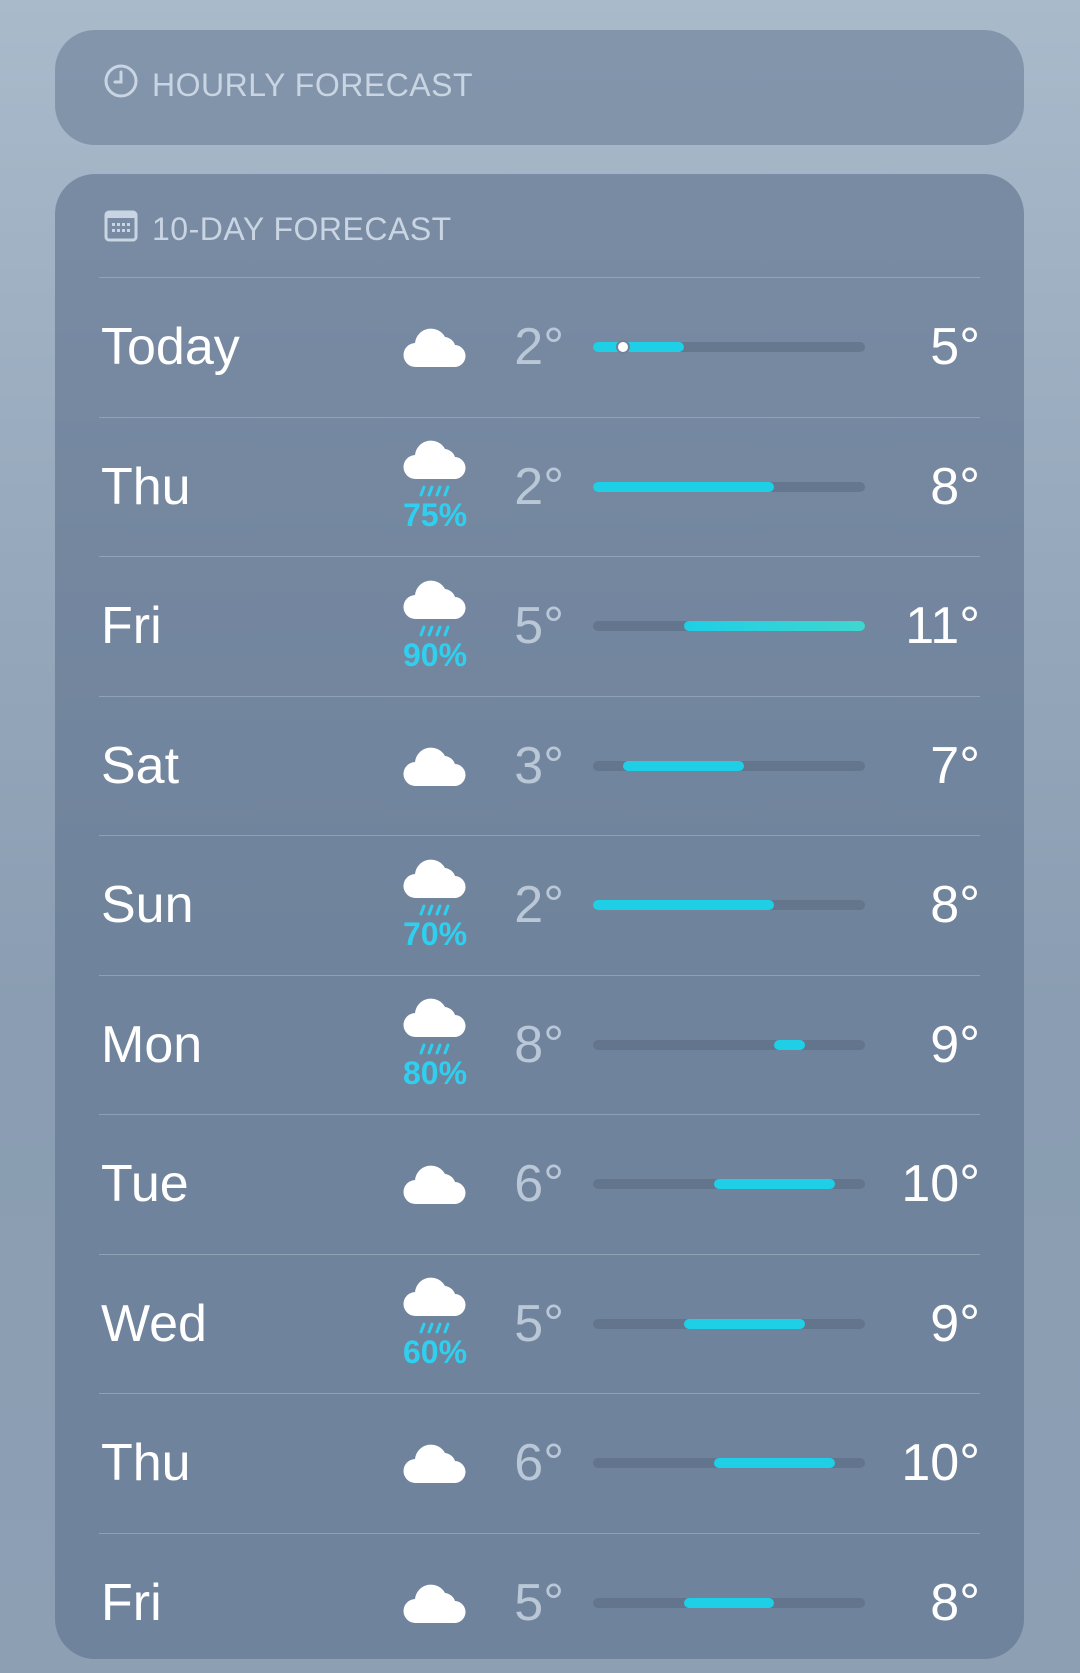  Describe the element at coordinates (435, 933) in the screenshot. I see `precipitation-chance: 70%` at that location.